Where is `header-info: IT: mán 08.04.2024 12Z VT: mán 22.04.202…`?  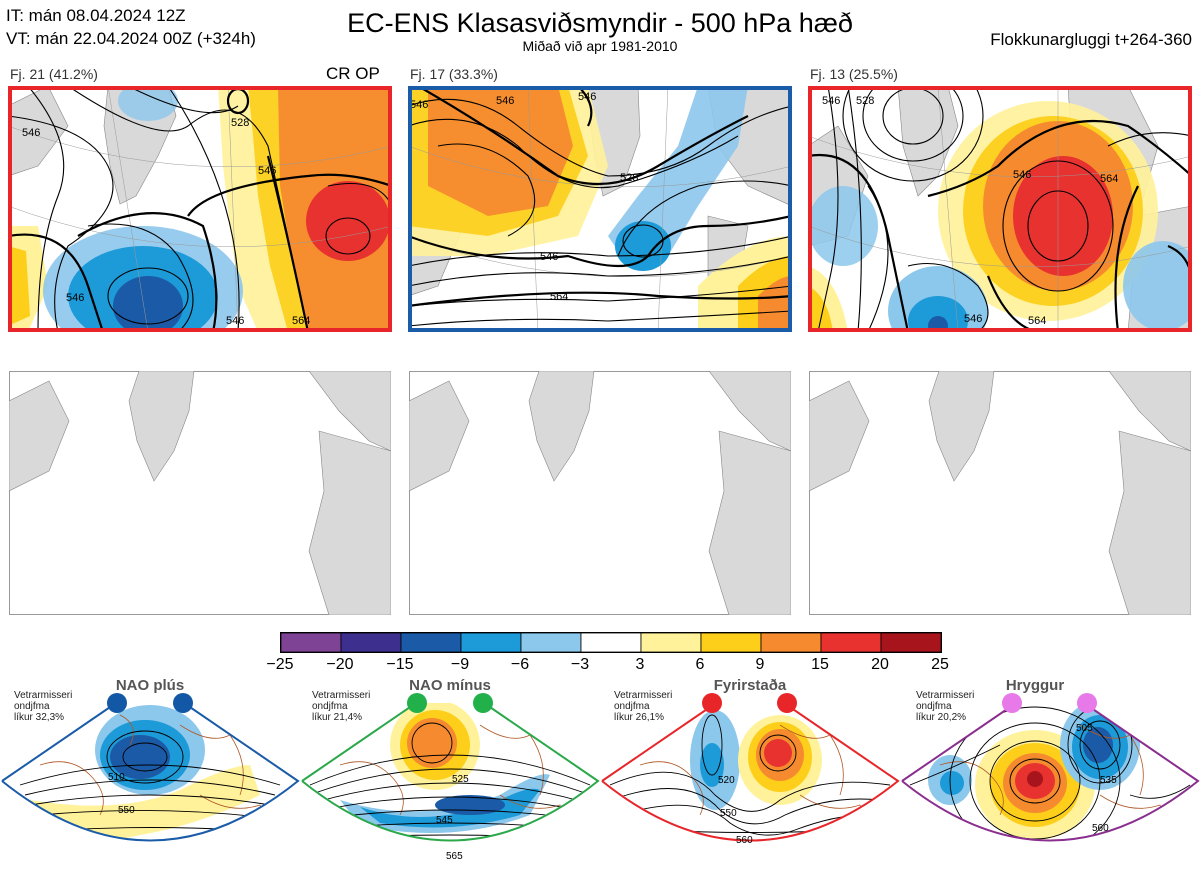 header-info: IT: mán 08.04.2024 12Z VT: mán 22.04.202… is located at coordinates (131, 27).